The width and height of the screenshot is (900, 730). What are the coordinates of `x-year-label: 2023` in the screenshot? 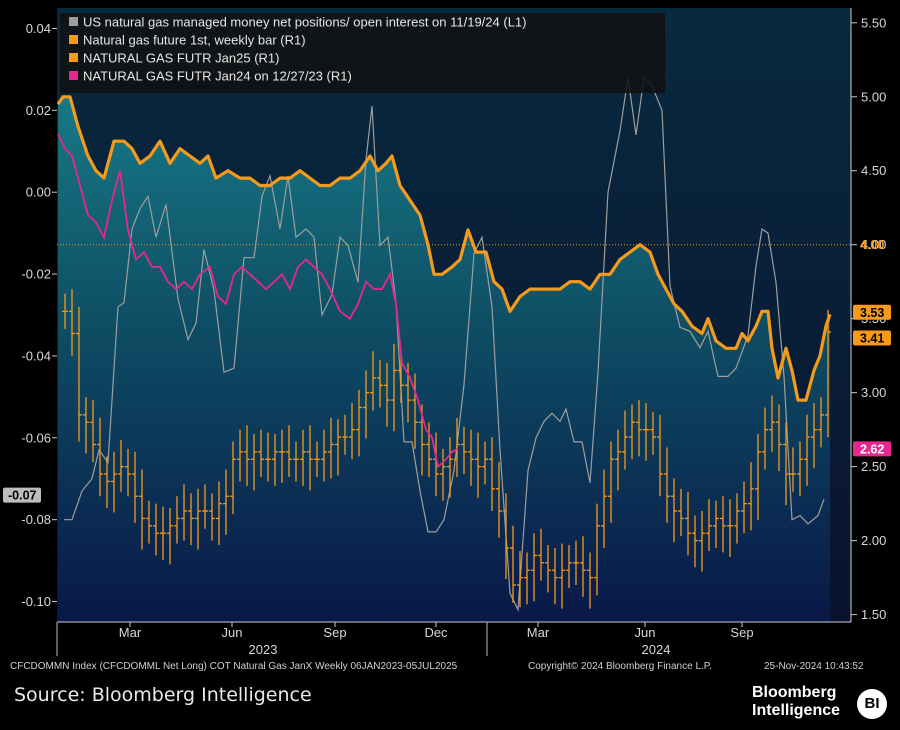 It's located at (263, 649).